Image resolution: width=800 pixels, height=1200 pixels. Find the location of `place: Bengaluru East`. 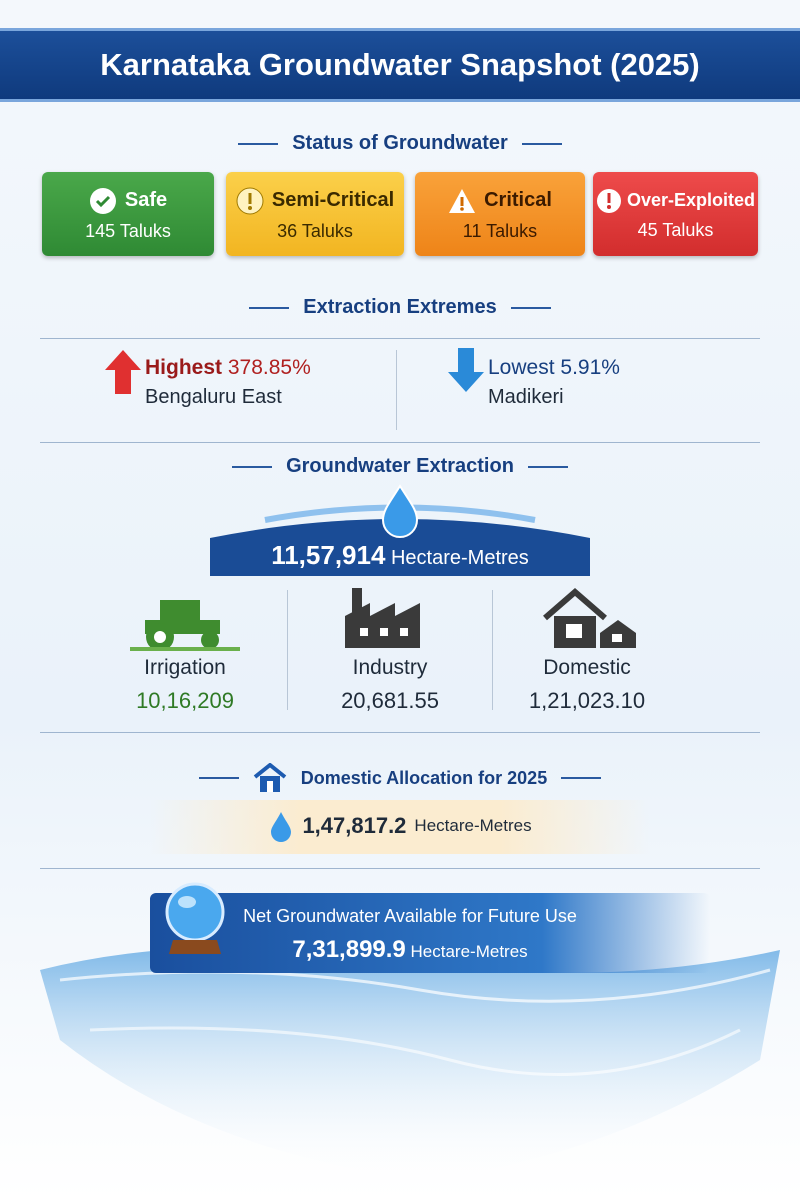

place: Bengaluru East is located at coordinates (213, 397).